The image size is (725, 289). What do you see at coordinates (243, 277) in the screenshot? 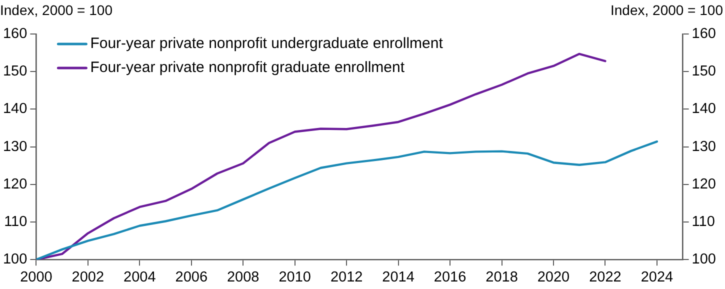
I see `x-tick-label: 2008` at bounding box center [243, 277].